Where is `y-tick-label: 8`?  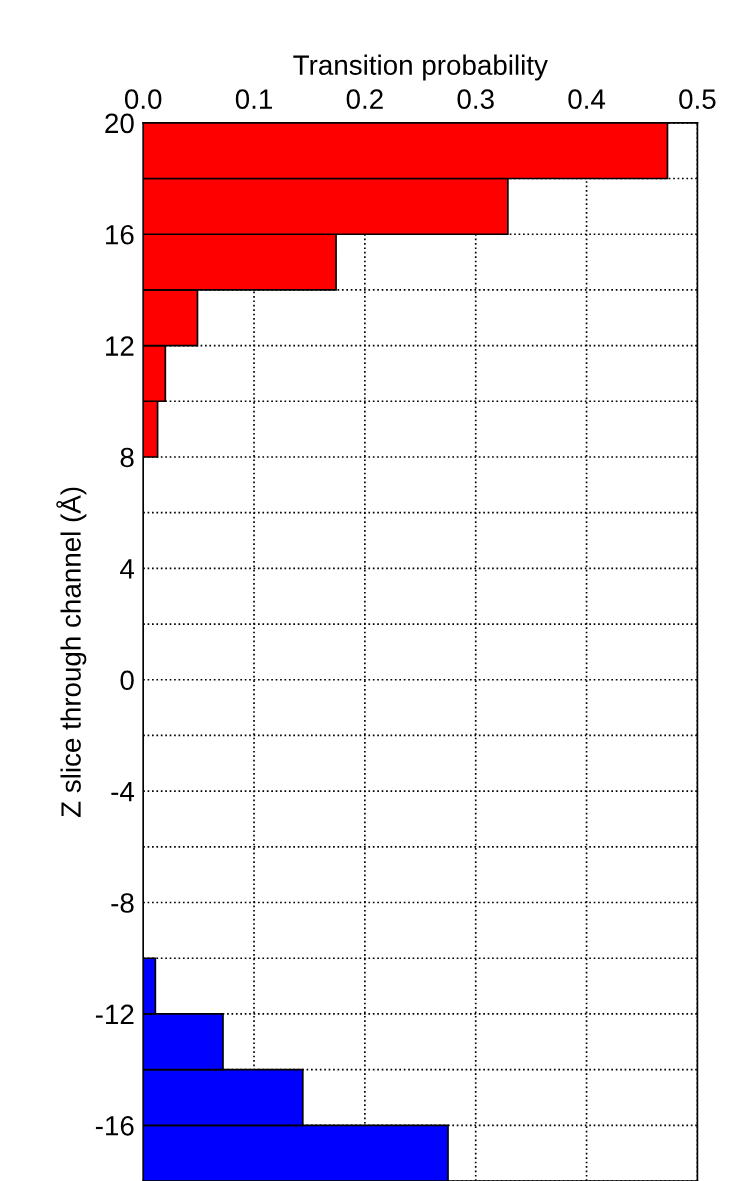 y-tick-label: 8 is located at coordinates (127, 457).